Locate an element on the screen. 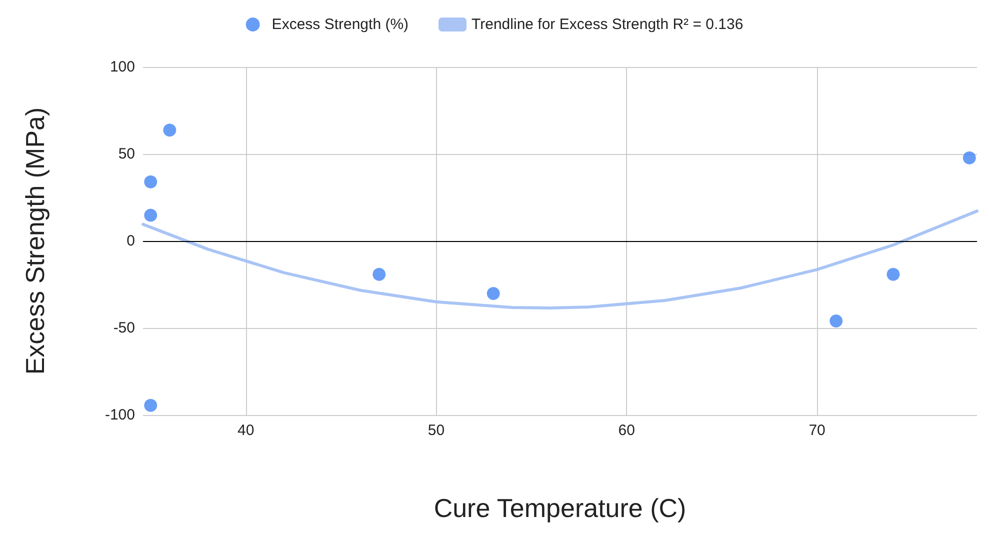 This screenshot has width=989, height=538. x-axis-title: Cure Temperature (C) is located at coordinates (560, 508).